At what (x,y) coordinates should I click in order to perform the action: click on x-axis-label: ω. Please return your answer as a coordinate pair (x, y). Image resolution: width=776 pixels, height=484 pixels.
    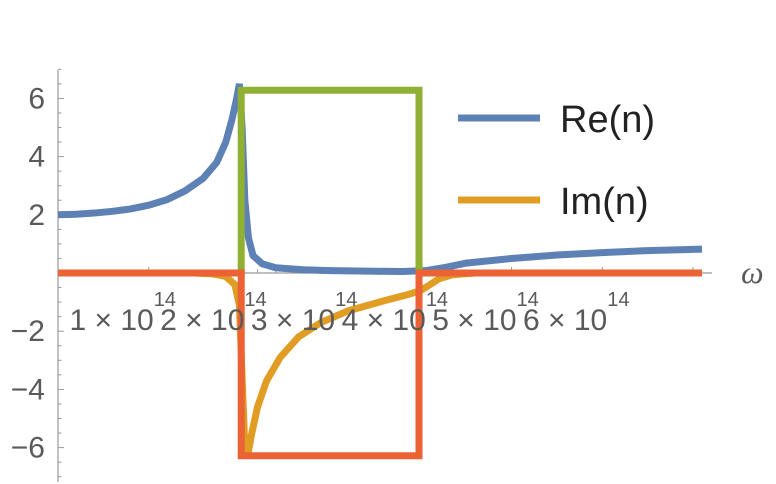
    Looking at the image, I should click on (752, 272).